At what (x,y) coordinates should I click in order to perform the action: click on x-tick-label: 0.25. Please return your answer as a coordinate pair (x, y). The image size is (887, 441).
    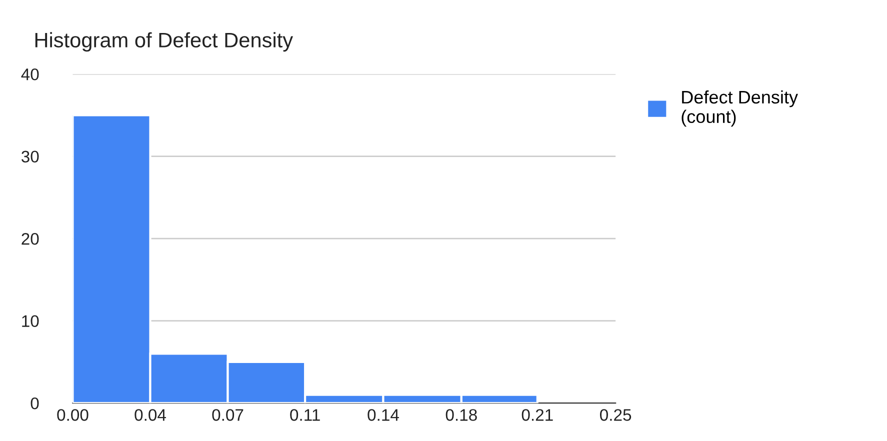
    Looking at the image, I should click on (616, 415).